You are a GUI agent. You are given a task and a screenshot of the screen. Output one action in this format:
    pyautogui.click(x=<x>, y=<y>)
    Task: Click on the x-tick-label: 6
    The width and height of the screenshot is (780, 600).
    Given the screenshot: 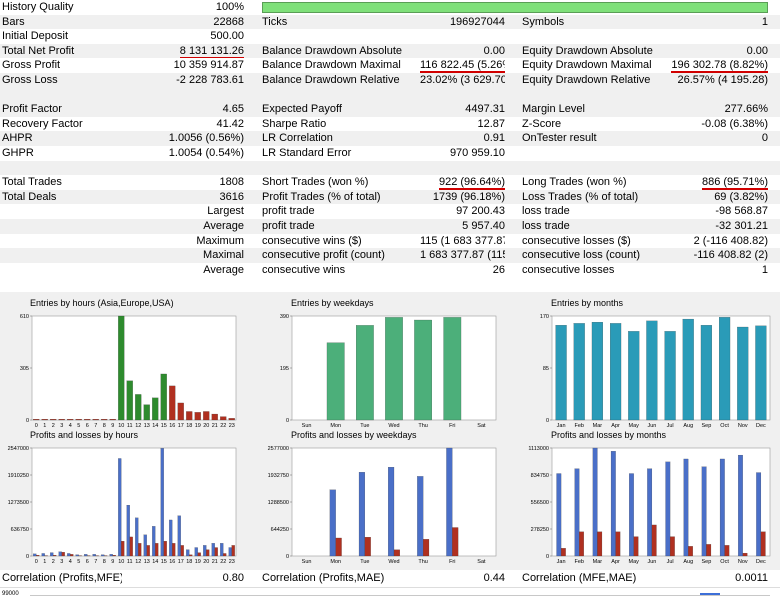 What is the action you would take?
    pyautogui.click(x=87, y=426)
    